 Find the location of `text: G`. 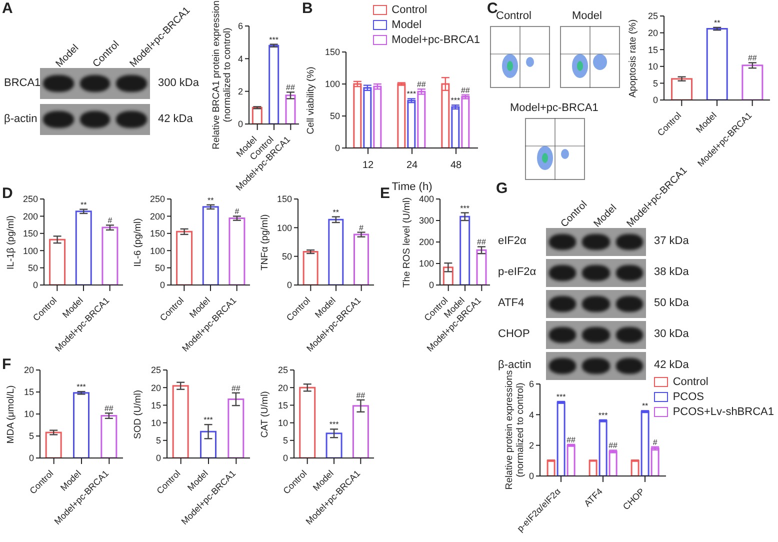

text: G is located at coordinates (502, 188).